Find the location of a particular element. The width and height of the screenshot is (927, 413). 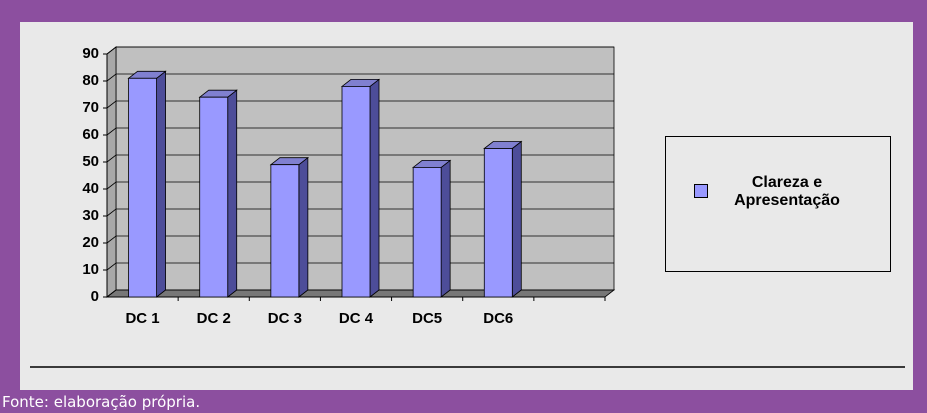

y-tick-label: 20 is located at coordinates (90, 242).